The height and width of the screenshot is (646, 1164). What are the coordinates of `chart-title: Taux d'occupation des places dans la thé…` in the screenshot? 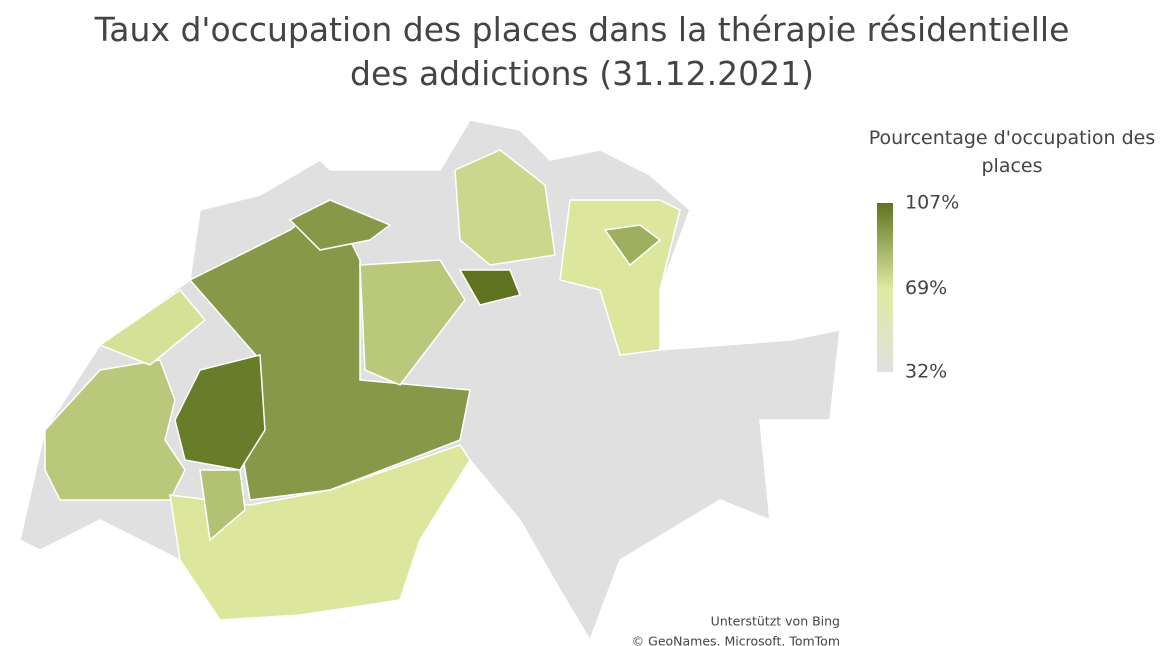 It's located at (582, 51).